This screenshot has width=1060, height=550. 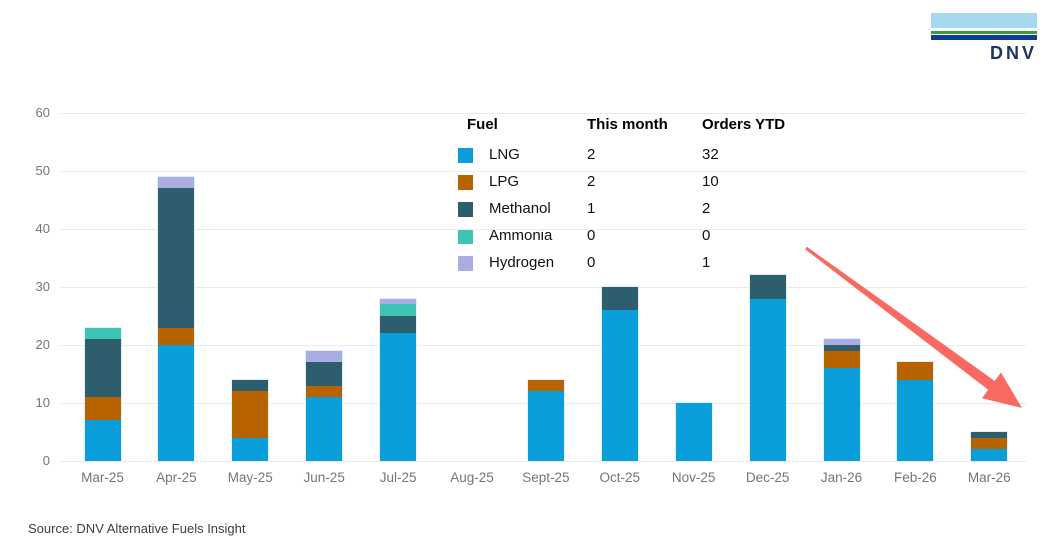 I want to click on methanol-color-swatch-icon, so click(x=465, y=209).